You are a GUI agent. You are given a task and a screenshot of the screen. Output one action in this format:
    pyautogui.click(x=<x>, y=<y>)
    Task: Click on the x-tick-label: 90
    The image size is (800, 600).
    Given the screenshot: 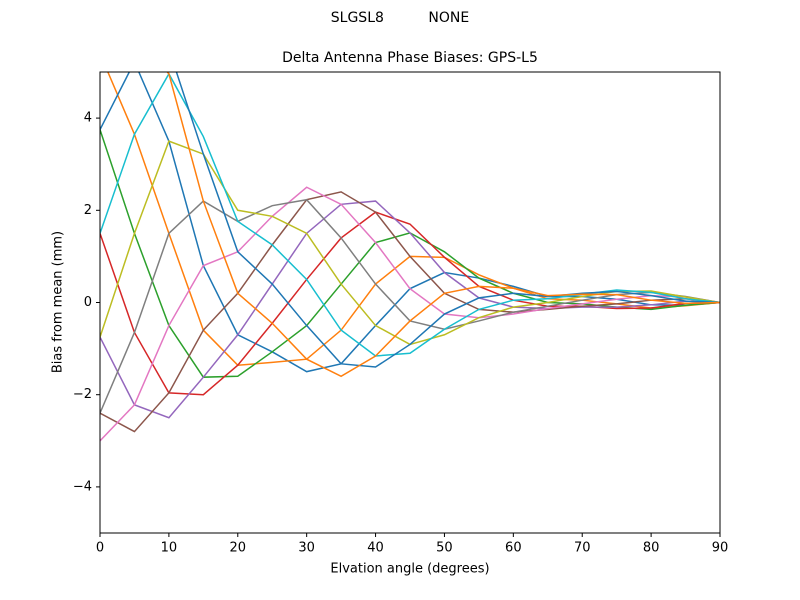 What is the action you would take?
    pyautogui.click(x=720, y=548)
    